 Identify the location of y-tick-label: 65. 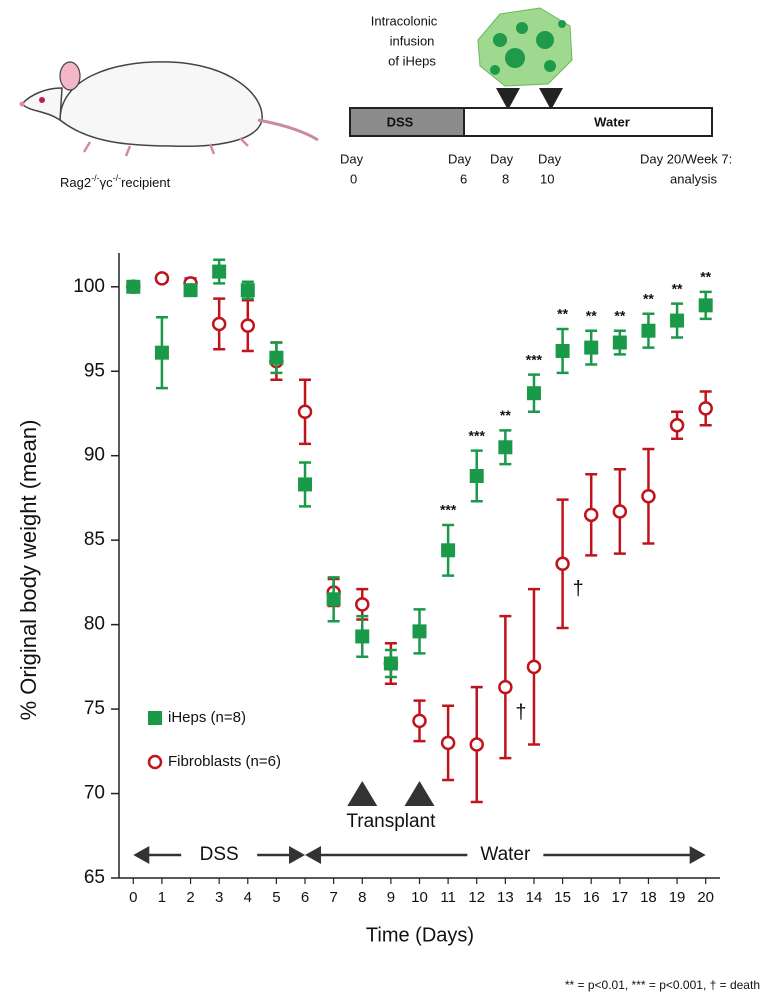
(94, 877).